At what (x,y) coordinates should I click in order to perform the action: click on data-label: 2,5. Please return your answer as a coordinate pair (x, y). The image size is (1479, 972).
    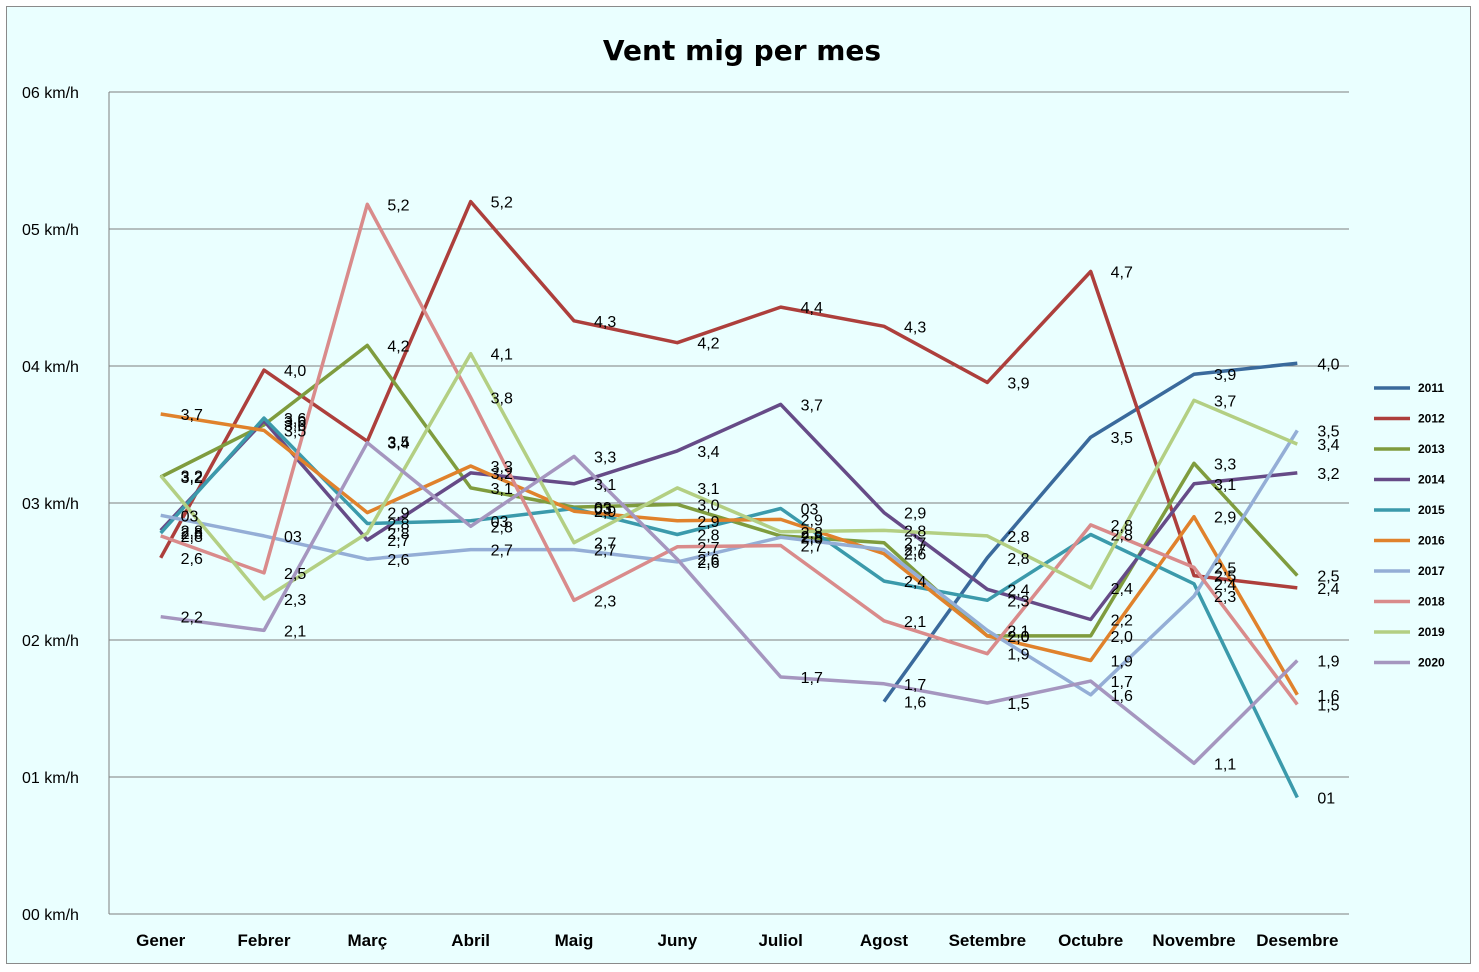
    Looking at the image, I should click on (295, 574).